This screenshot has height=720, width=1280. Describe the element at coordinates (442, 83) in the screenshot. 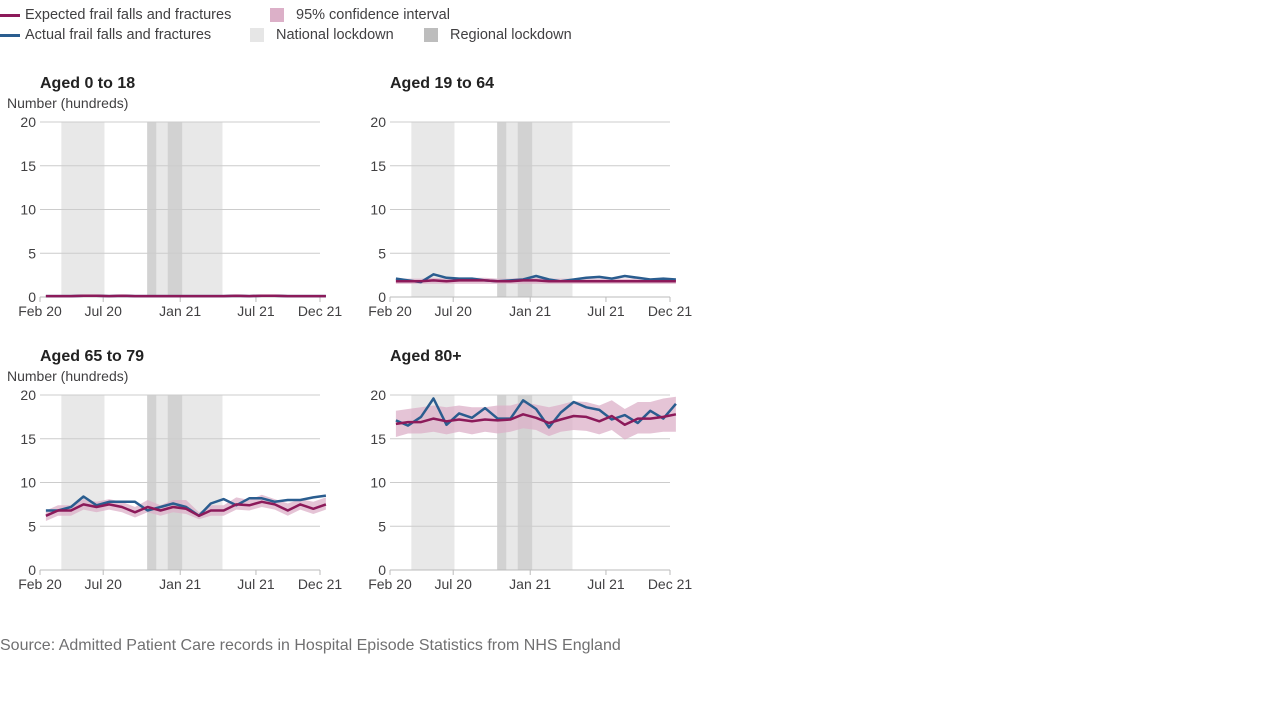

I see `panel-title: Aged 19 to 64` at that location.